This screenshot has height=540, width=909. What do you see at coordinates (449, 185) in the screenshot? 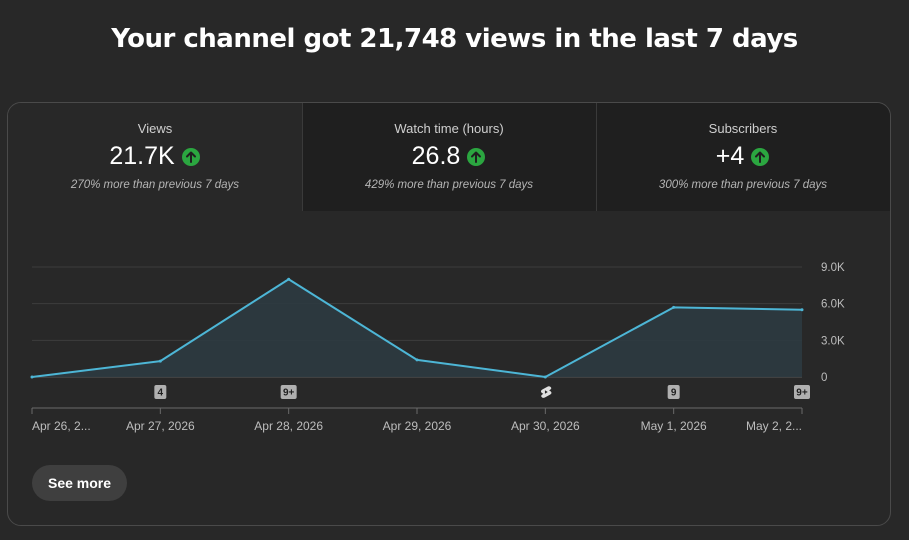
I see `tab-comparison: 429% more than previous 7 days` at bounding box center [449, 185].